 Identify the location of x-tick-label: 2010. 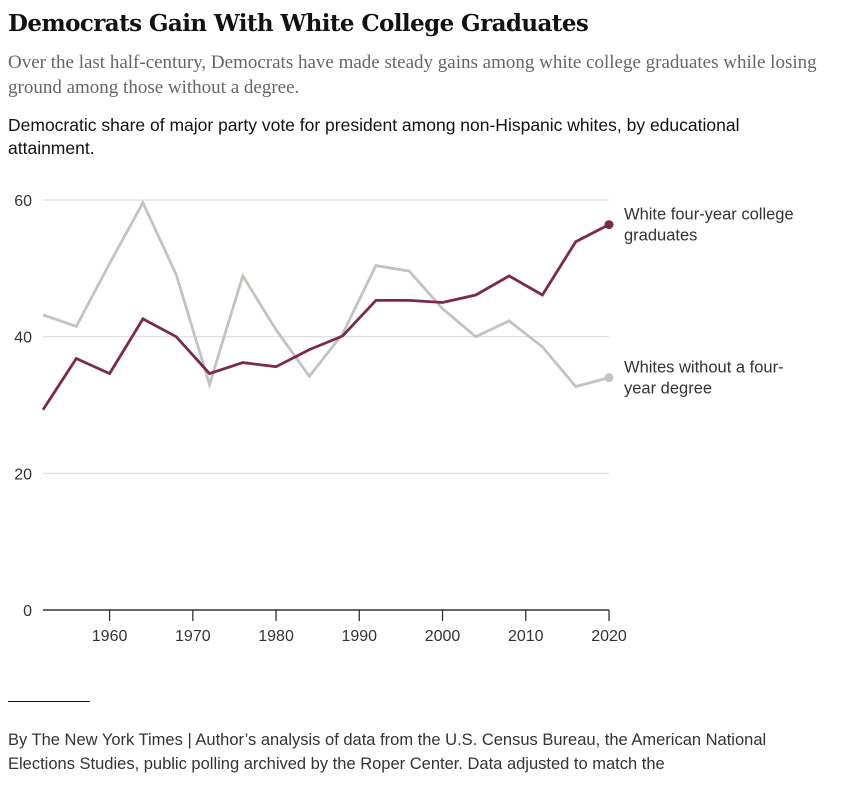
(526, 636).